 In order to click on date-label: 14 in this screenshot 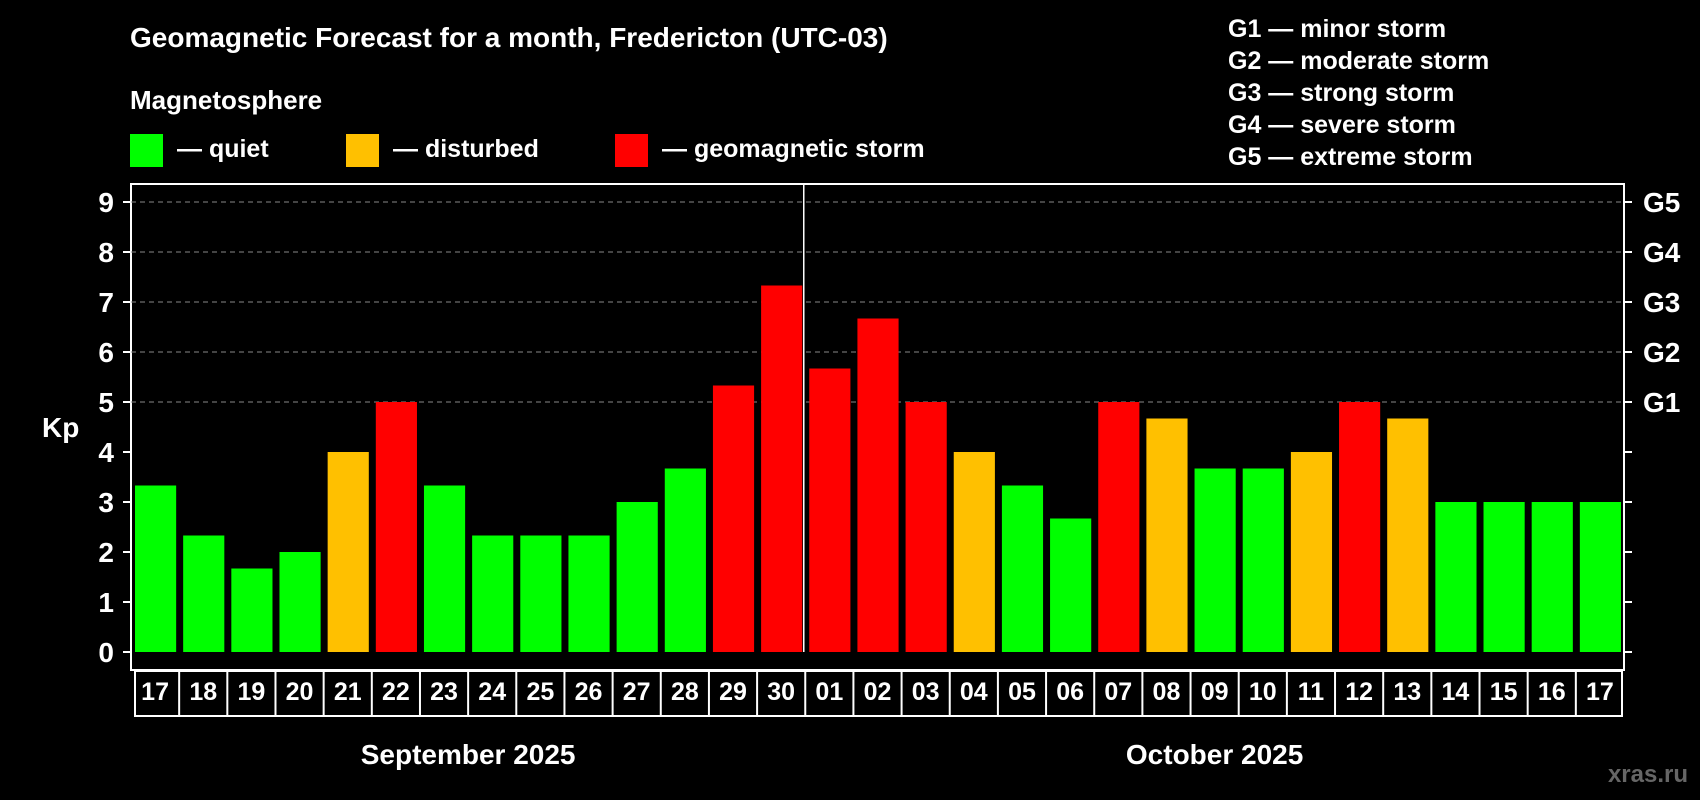, I will do `click(1456, 692)`.